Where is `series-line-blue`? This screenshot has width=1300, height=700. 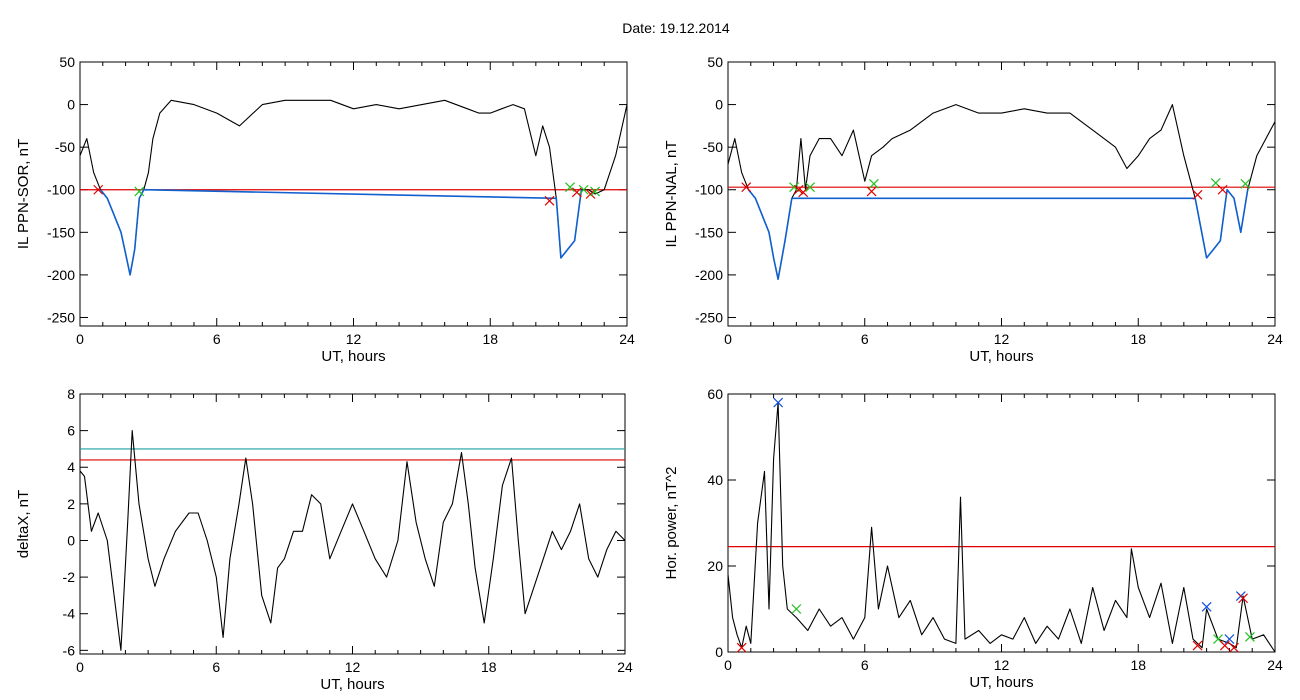
series-line-blue is located at coordinates (998, 234).